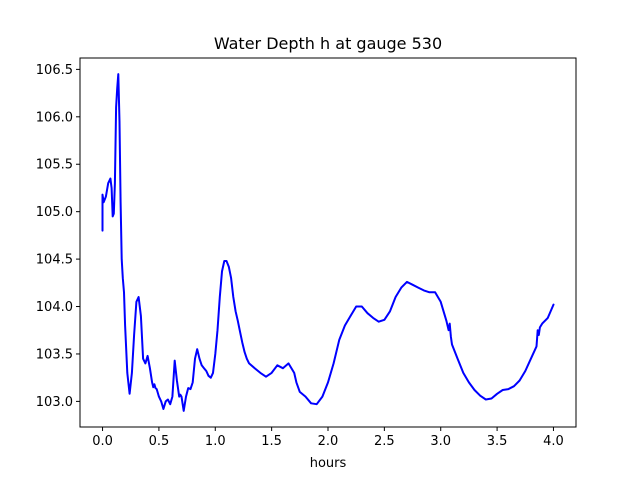 This screenshot has width=640, height=480. Describe the element at coordinates (54, 260) in the screenshot. I see `y-tick-label: 104.5` at that location.